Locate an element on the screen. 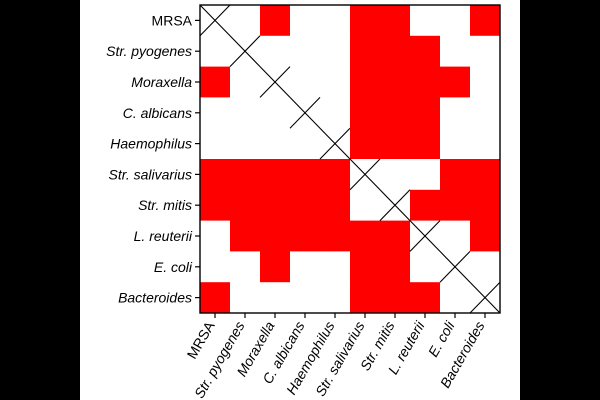 The height and width of the screenshot is (400, 600). matrix-cell-r7-c6 is located at coordinates (395, 236).